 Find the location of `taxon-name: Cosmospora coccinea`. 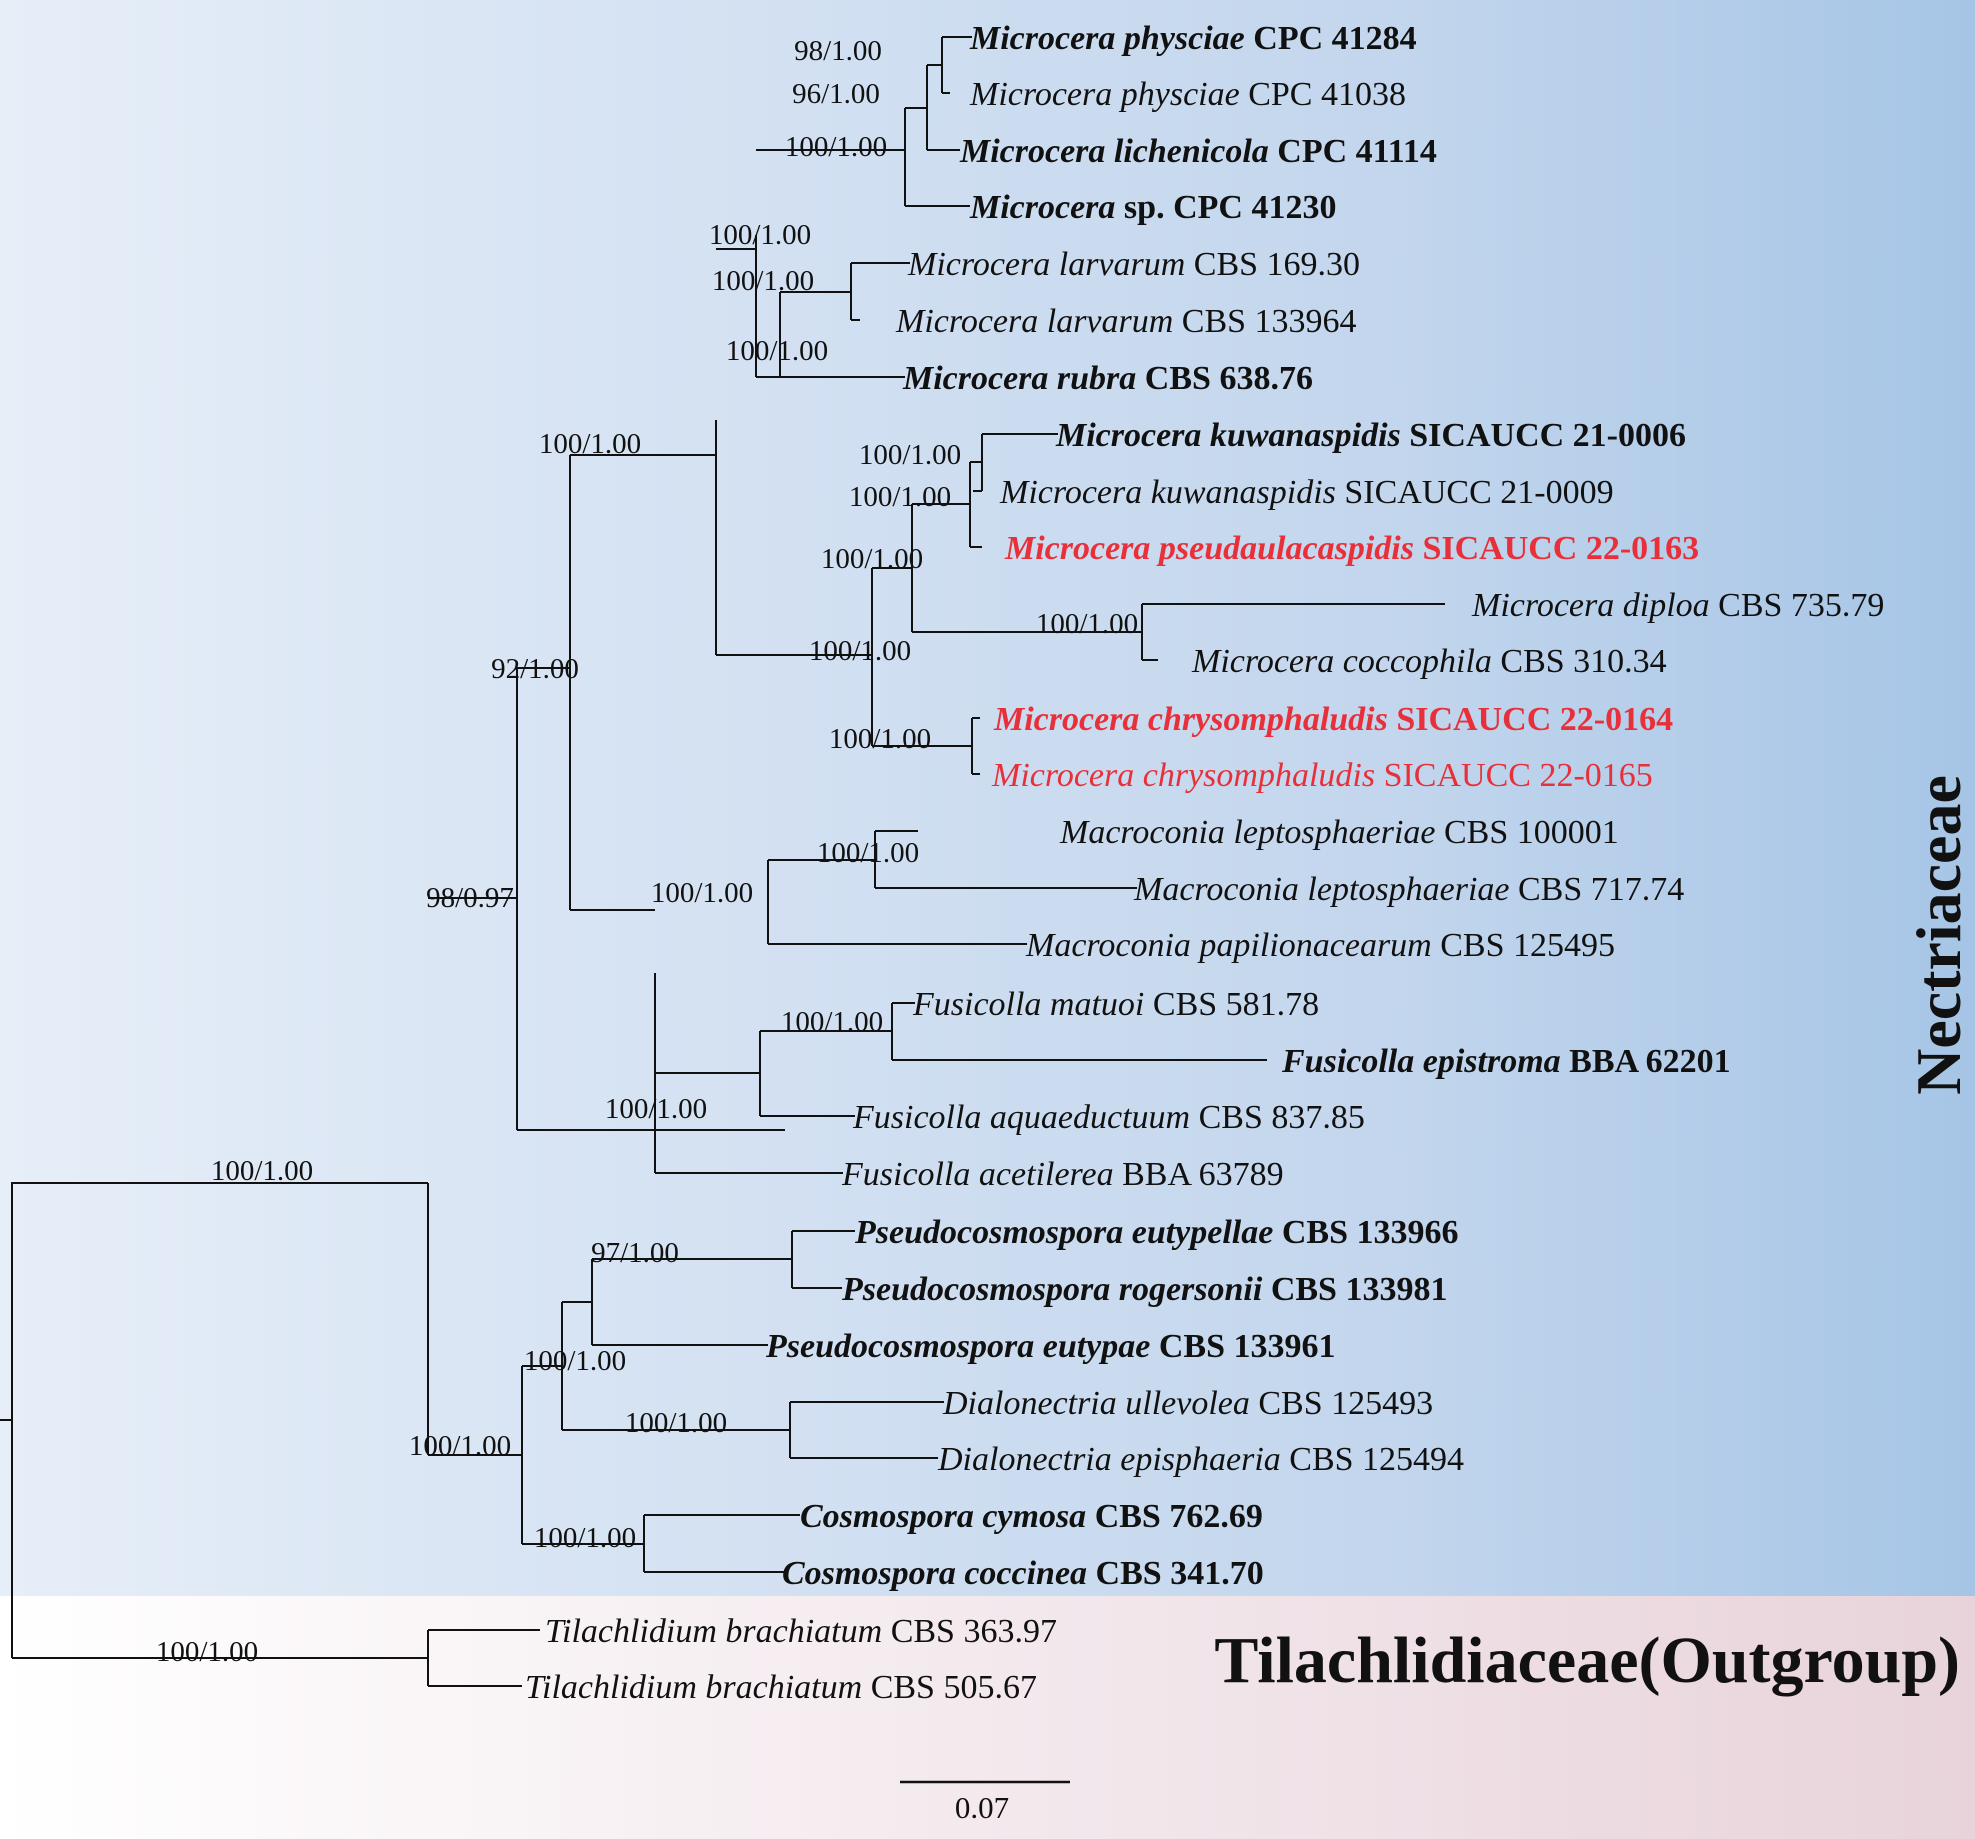

taxon-name: Cosmospora coccinea is located at coordinates (934, 1573).